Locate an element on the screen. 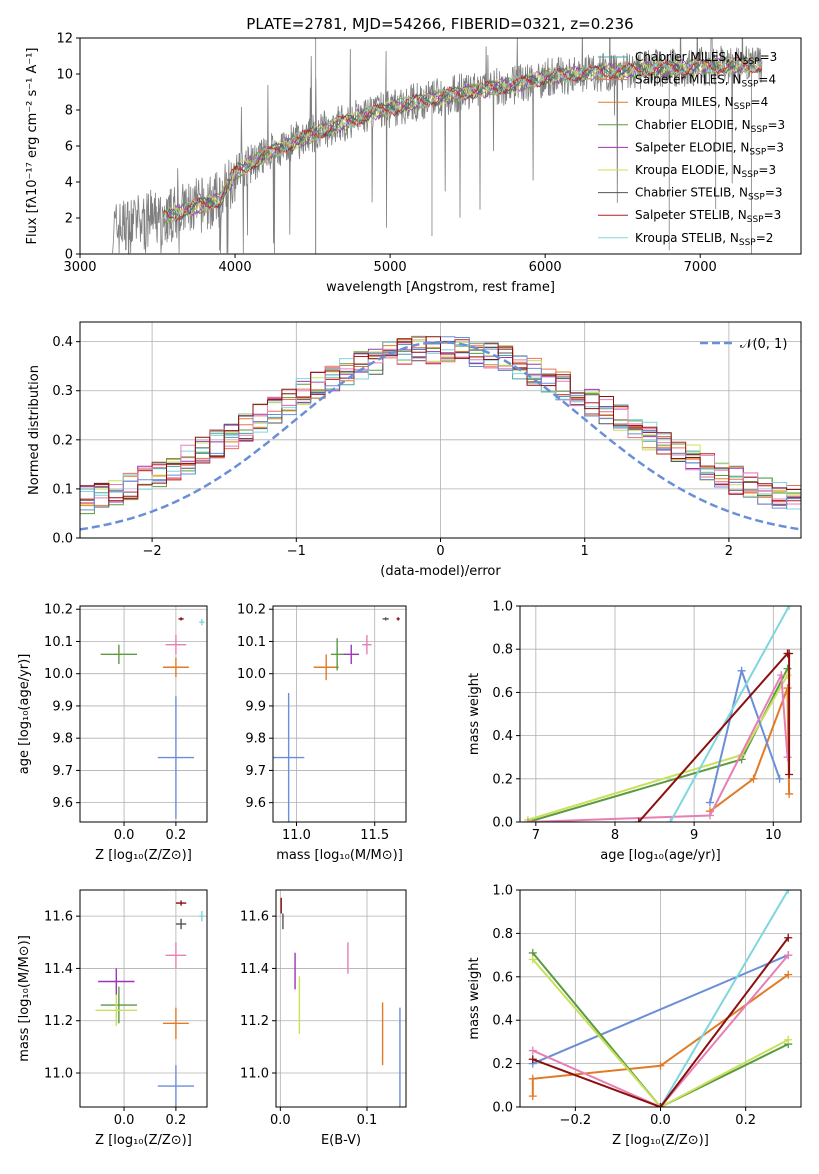 The height and width of the screenshot is (1174, 819). y-tick-label: 12 is located at coordinates (64, 39).